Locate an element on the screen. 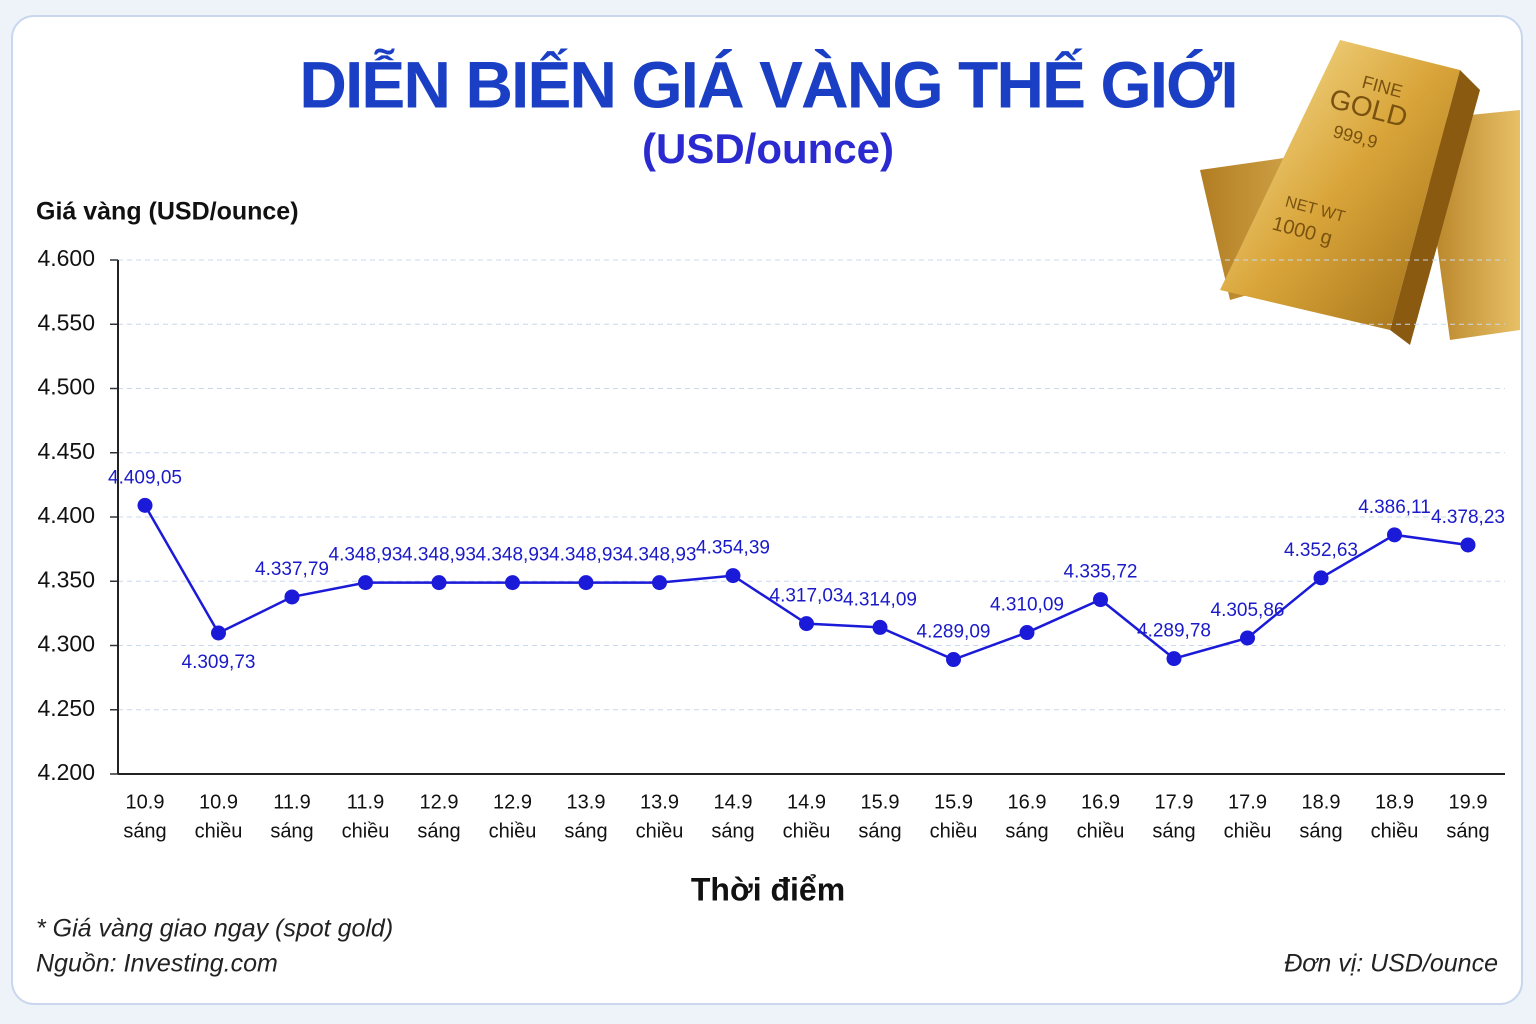 The height and width of the screenshot is (1024, 1536). value-label: 4.337,79 is located at coordinates (292, 569).